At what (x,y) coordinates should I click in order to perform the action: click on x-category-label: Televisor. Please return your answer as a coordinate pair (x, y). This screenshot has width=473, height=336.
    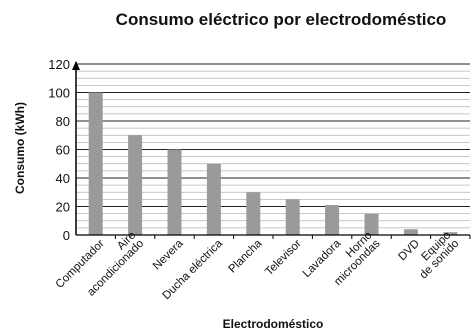
    Looking at the image, I should click on (283, 258).